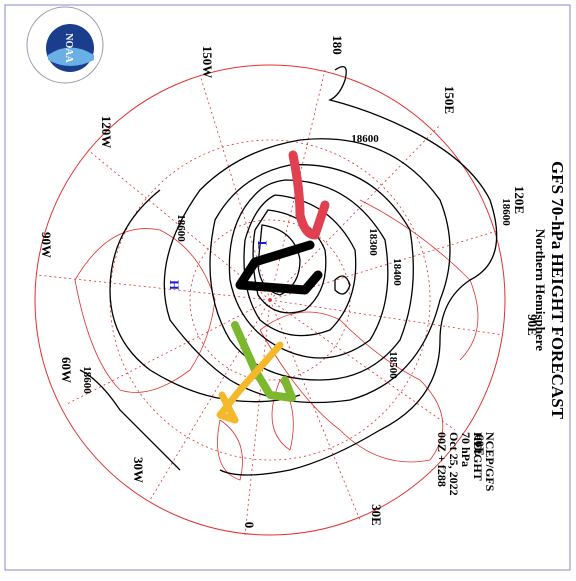  Describe the element at coordinates (46, 245) in the screenshot. I see `longitude-label: 90W` at that location.